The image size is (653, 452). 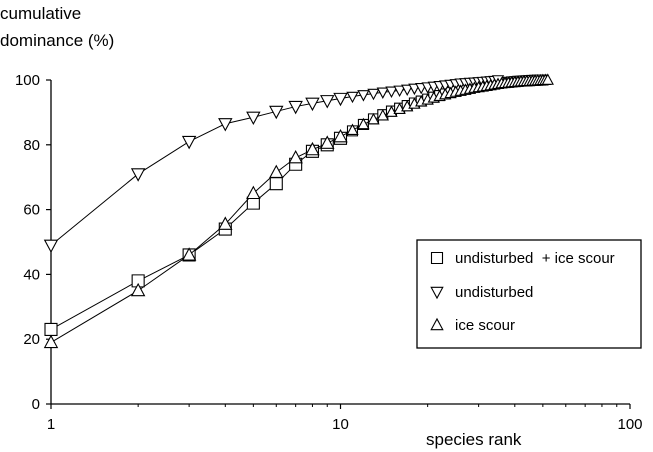 What do you see at coordinates (485, 325) in the screenshot?
I see `legend-label-2: ice scour` at bounding box center [485, 325].